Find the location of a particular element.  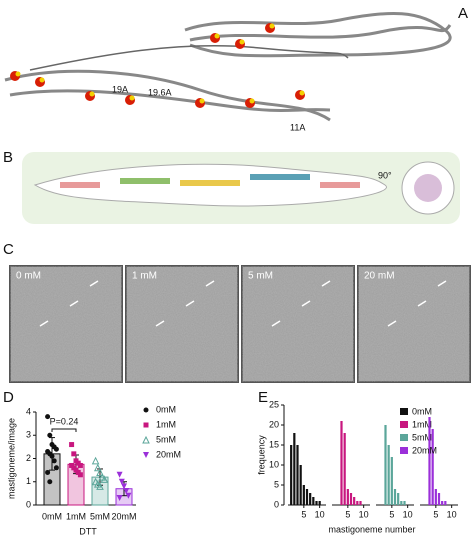

panel-label: C is located at coordinates (8, 249).